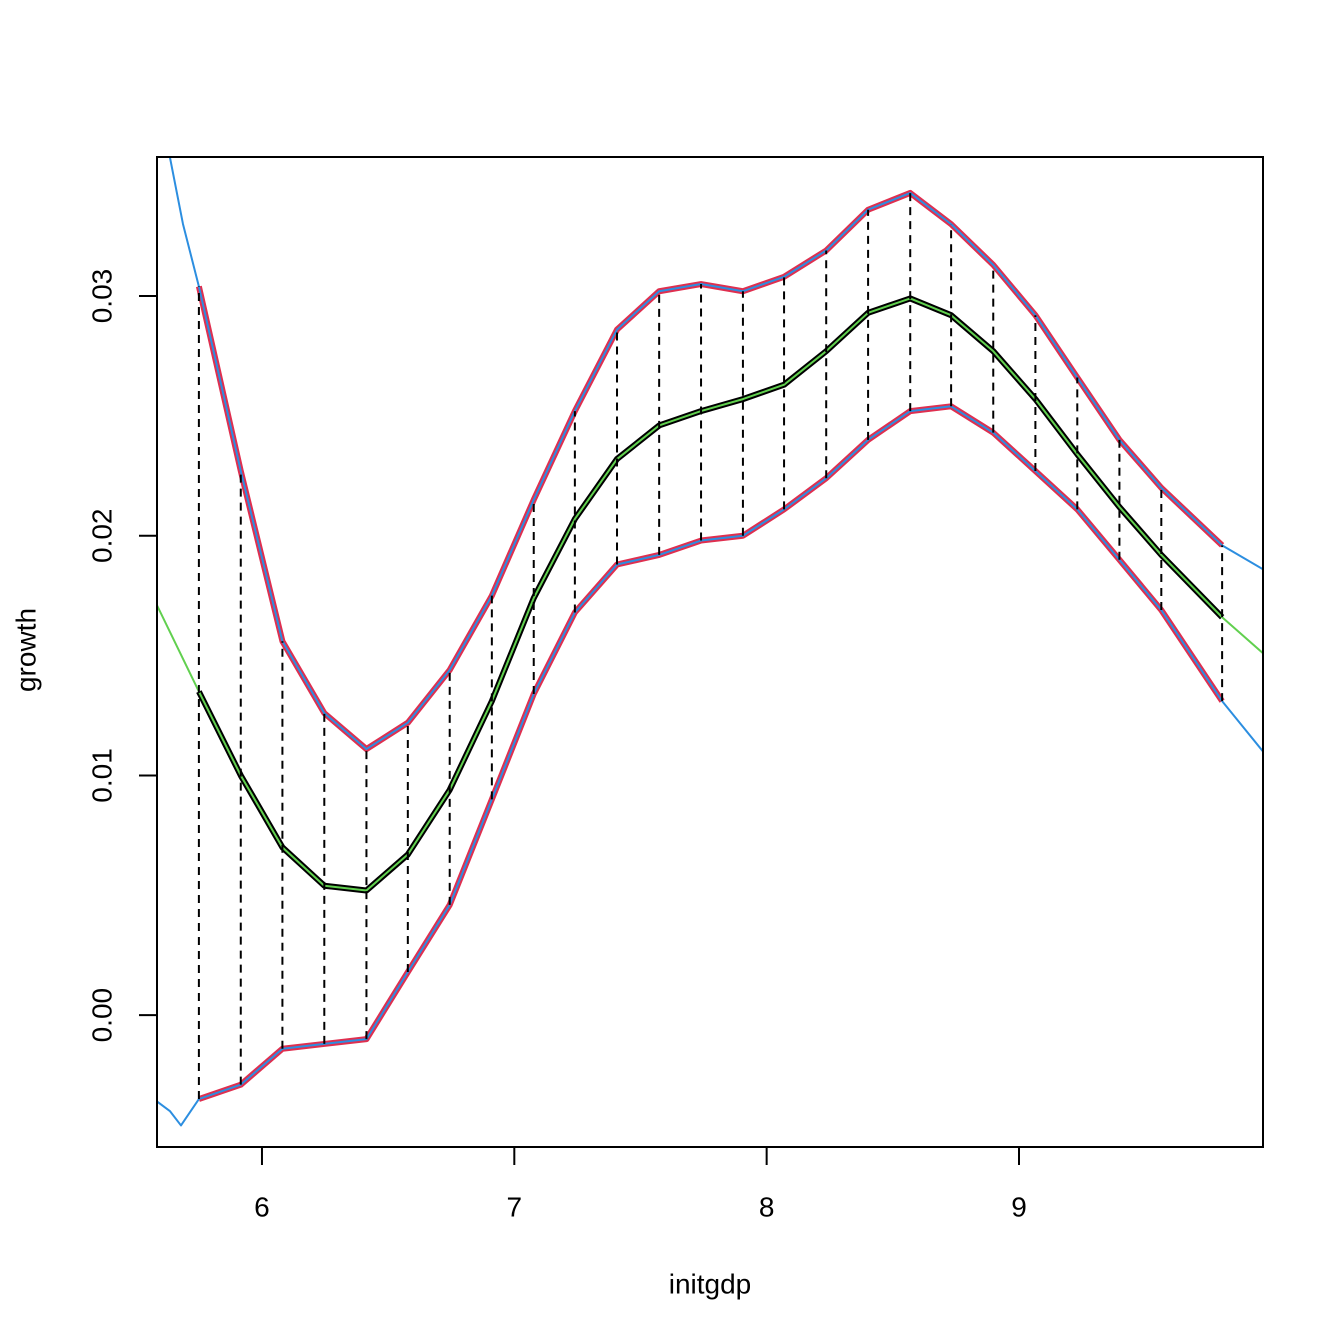  I want to click on y-tick-label: 0.02, so click(101, 535).